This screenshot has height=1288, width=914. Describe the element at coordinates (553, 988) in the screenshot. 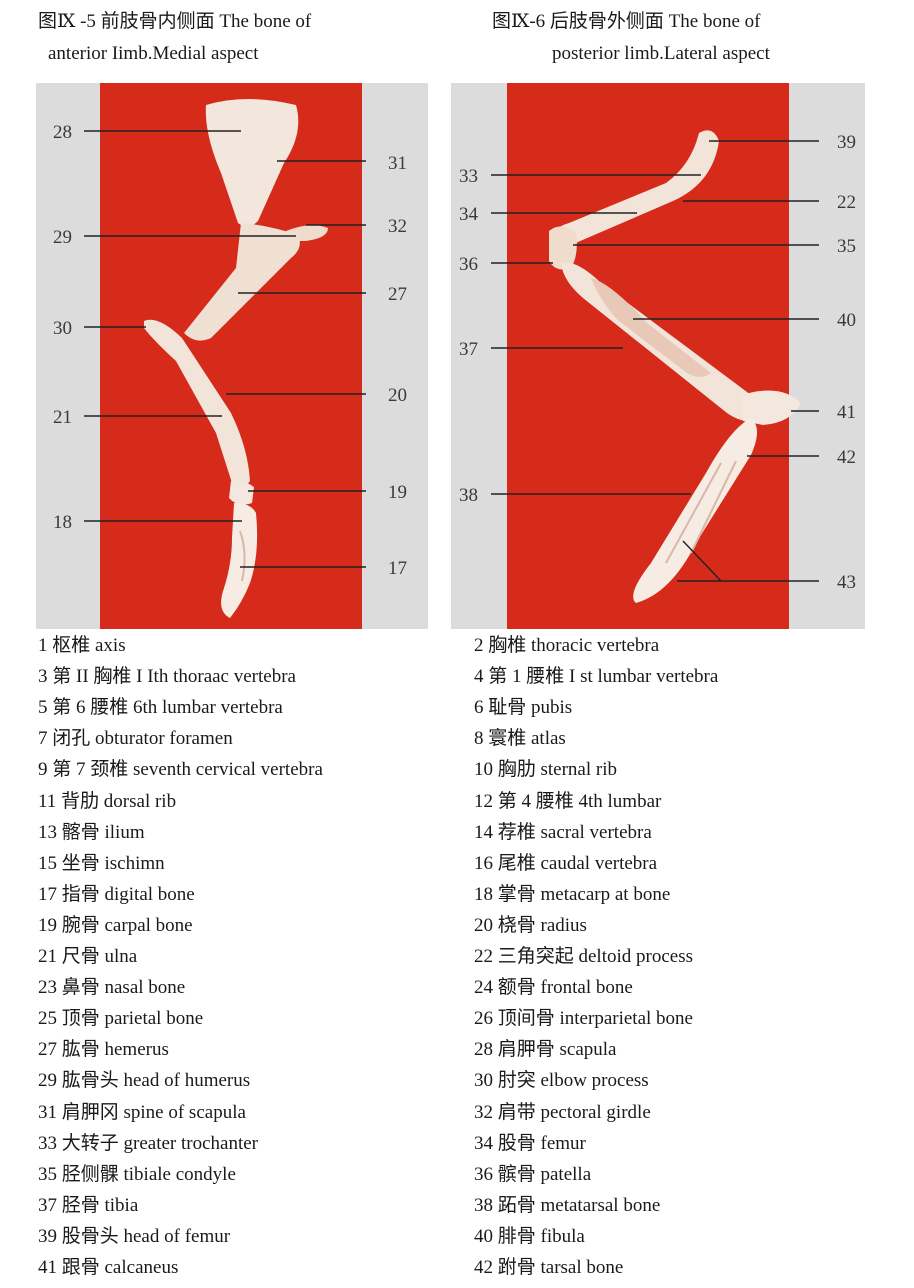

I see `legend-entry: 24 额骨 frontal bone` at that location.